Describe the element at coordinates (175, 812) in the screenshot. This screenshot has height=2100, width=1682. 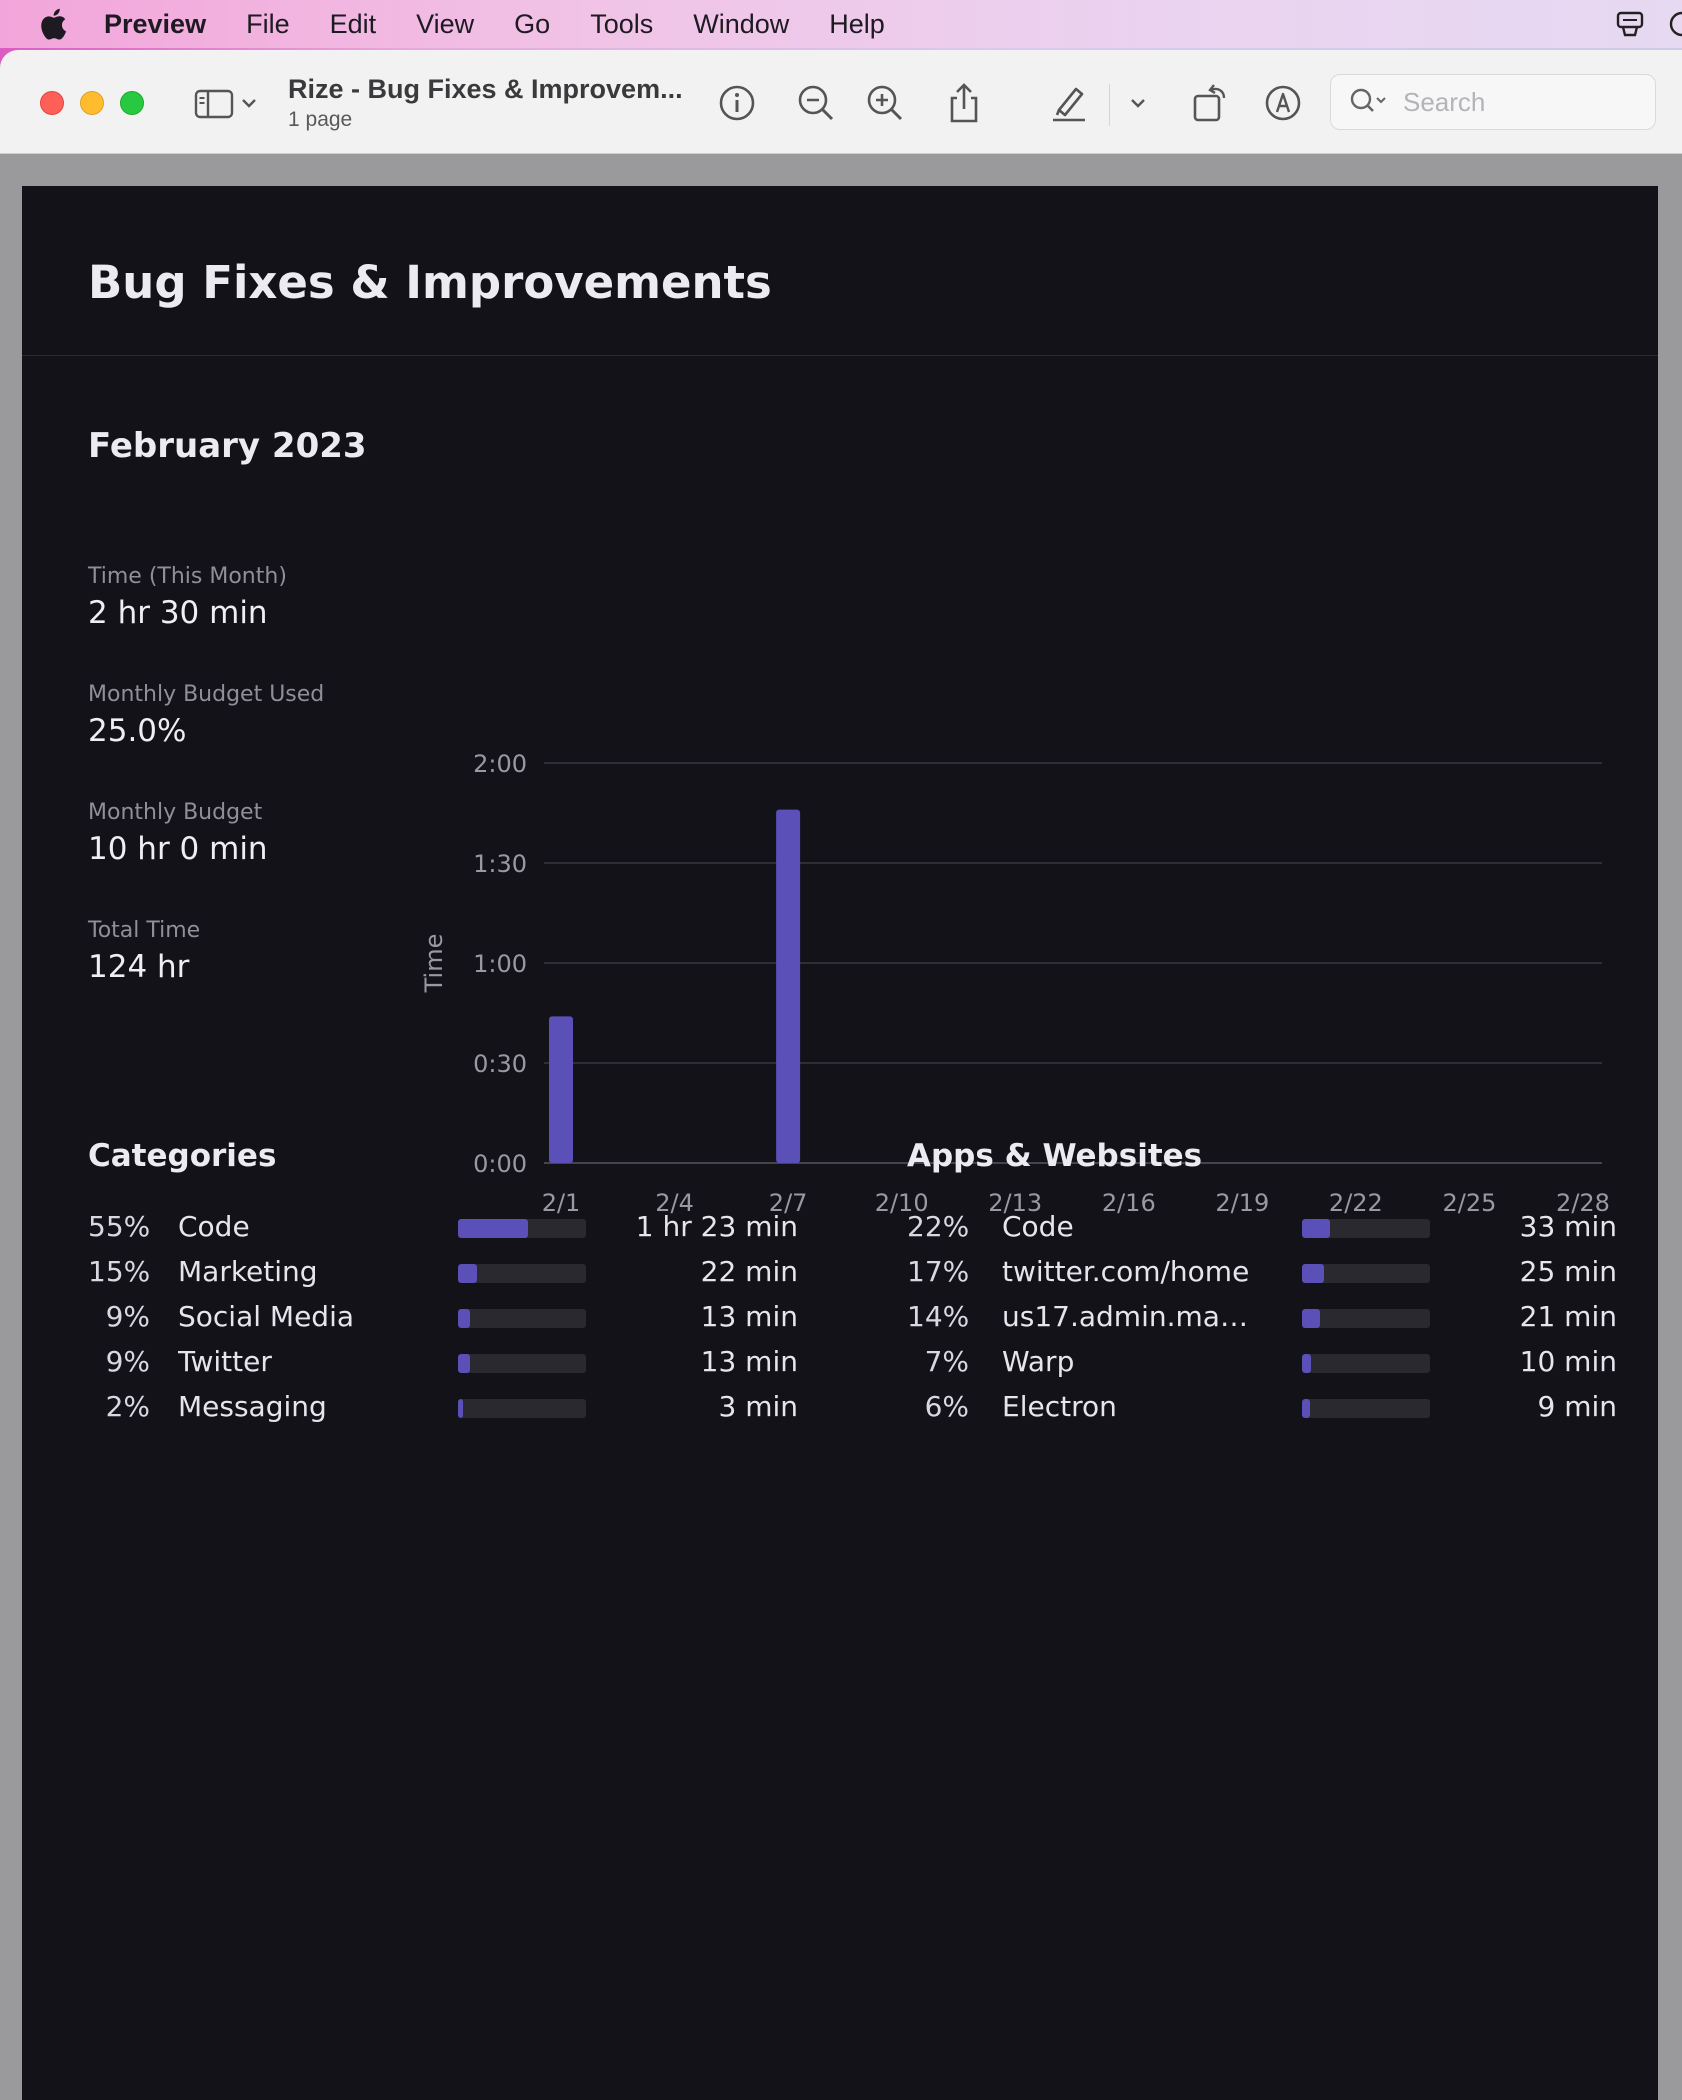
I see `stat-label: Monthly Budget` at that location.